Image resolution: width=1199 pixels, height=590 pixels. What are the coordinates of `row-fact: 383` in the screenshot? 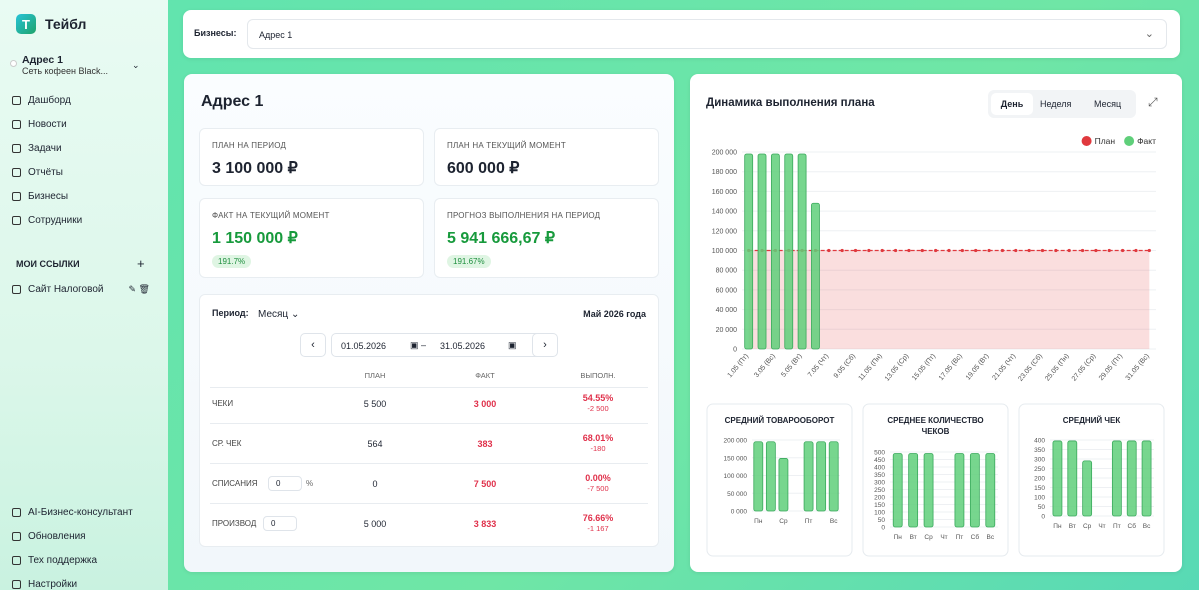 It's located at (485, 444).